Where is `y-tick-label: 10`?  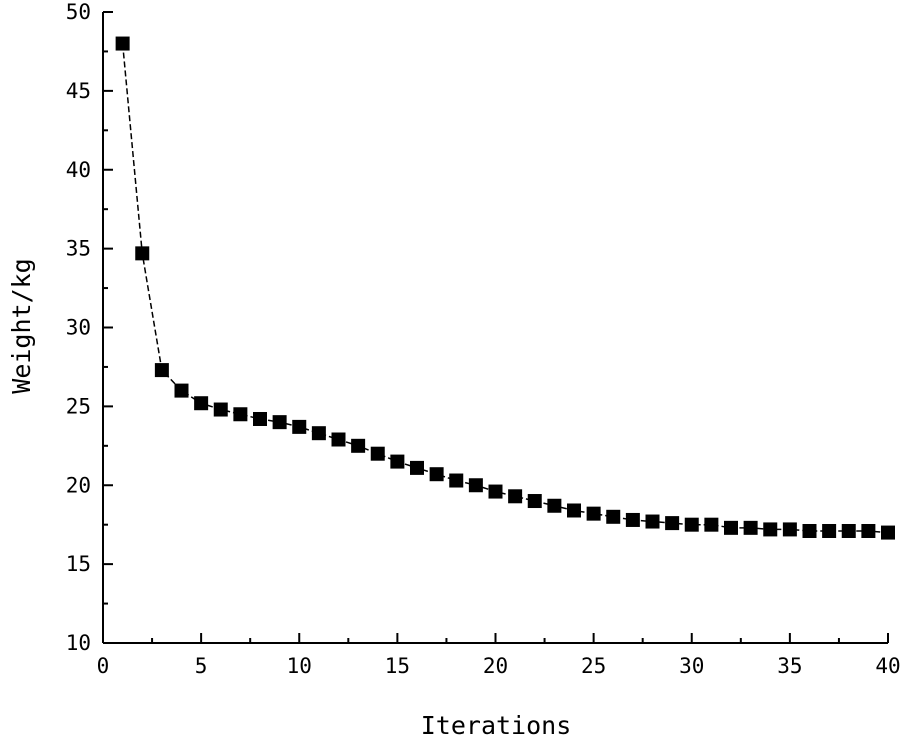 y-tick-label: 10 is located at coordinates (78, 643).